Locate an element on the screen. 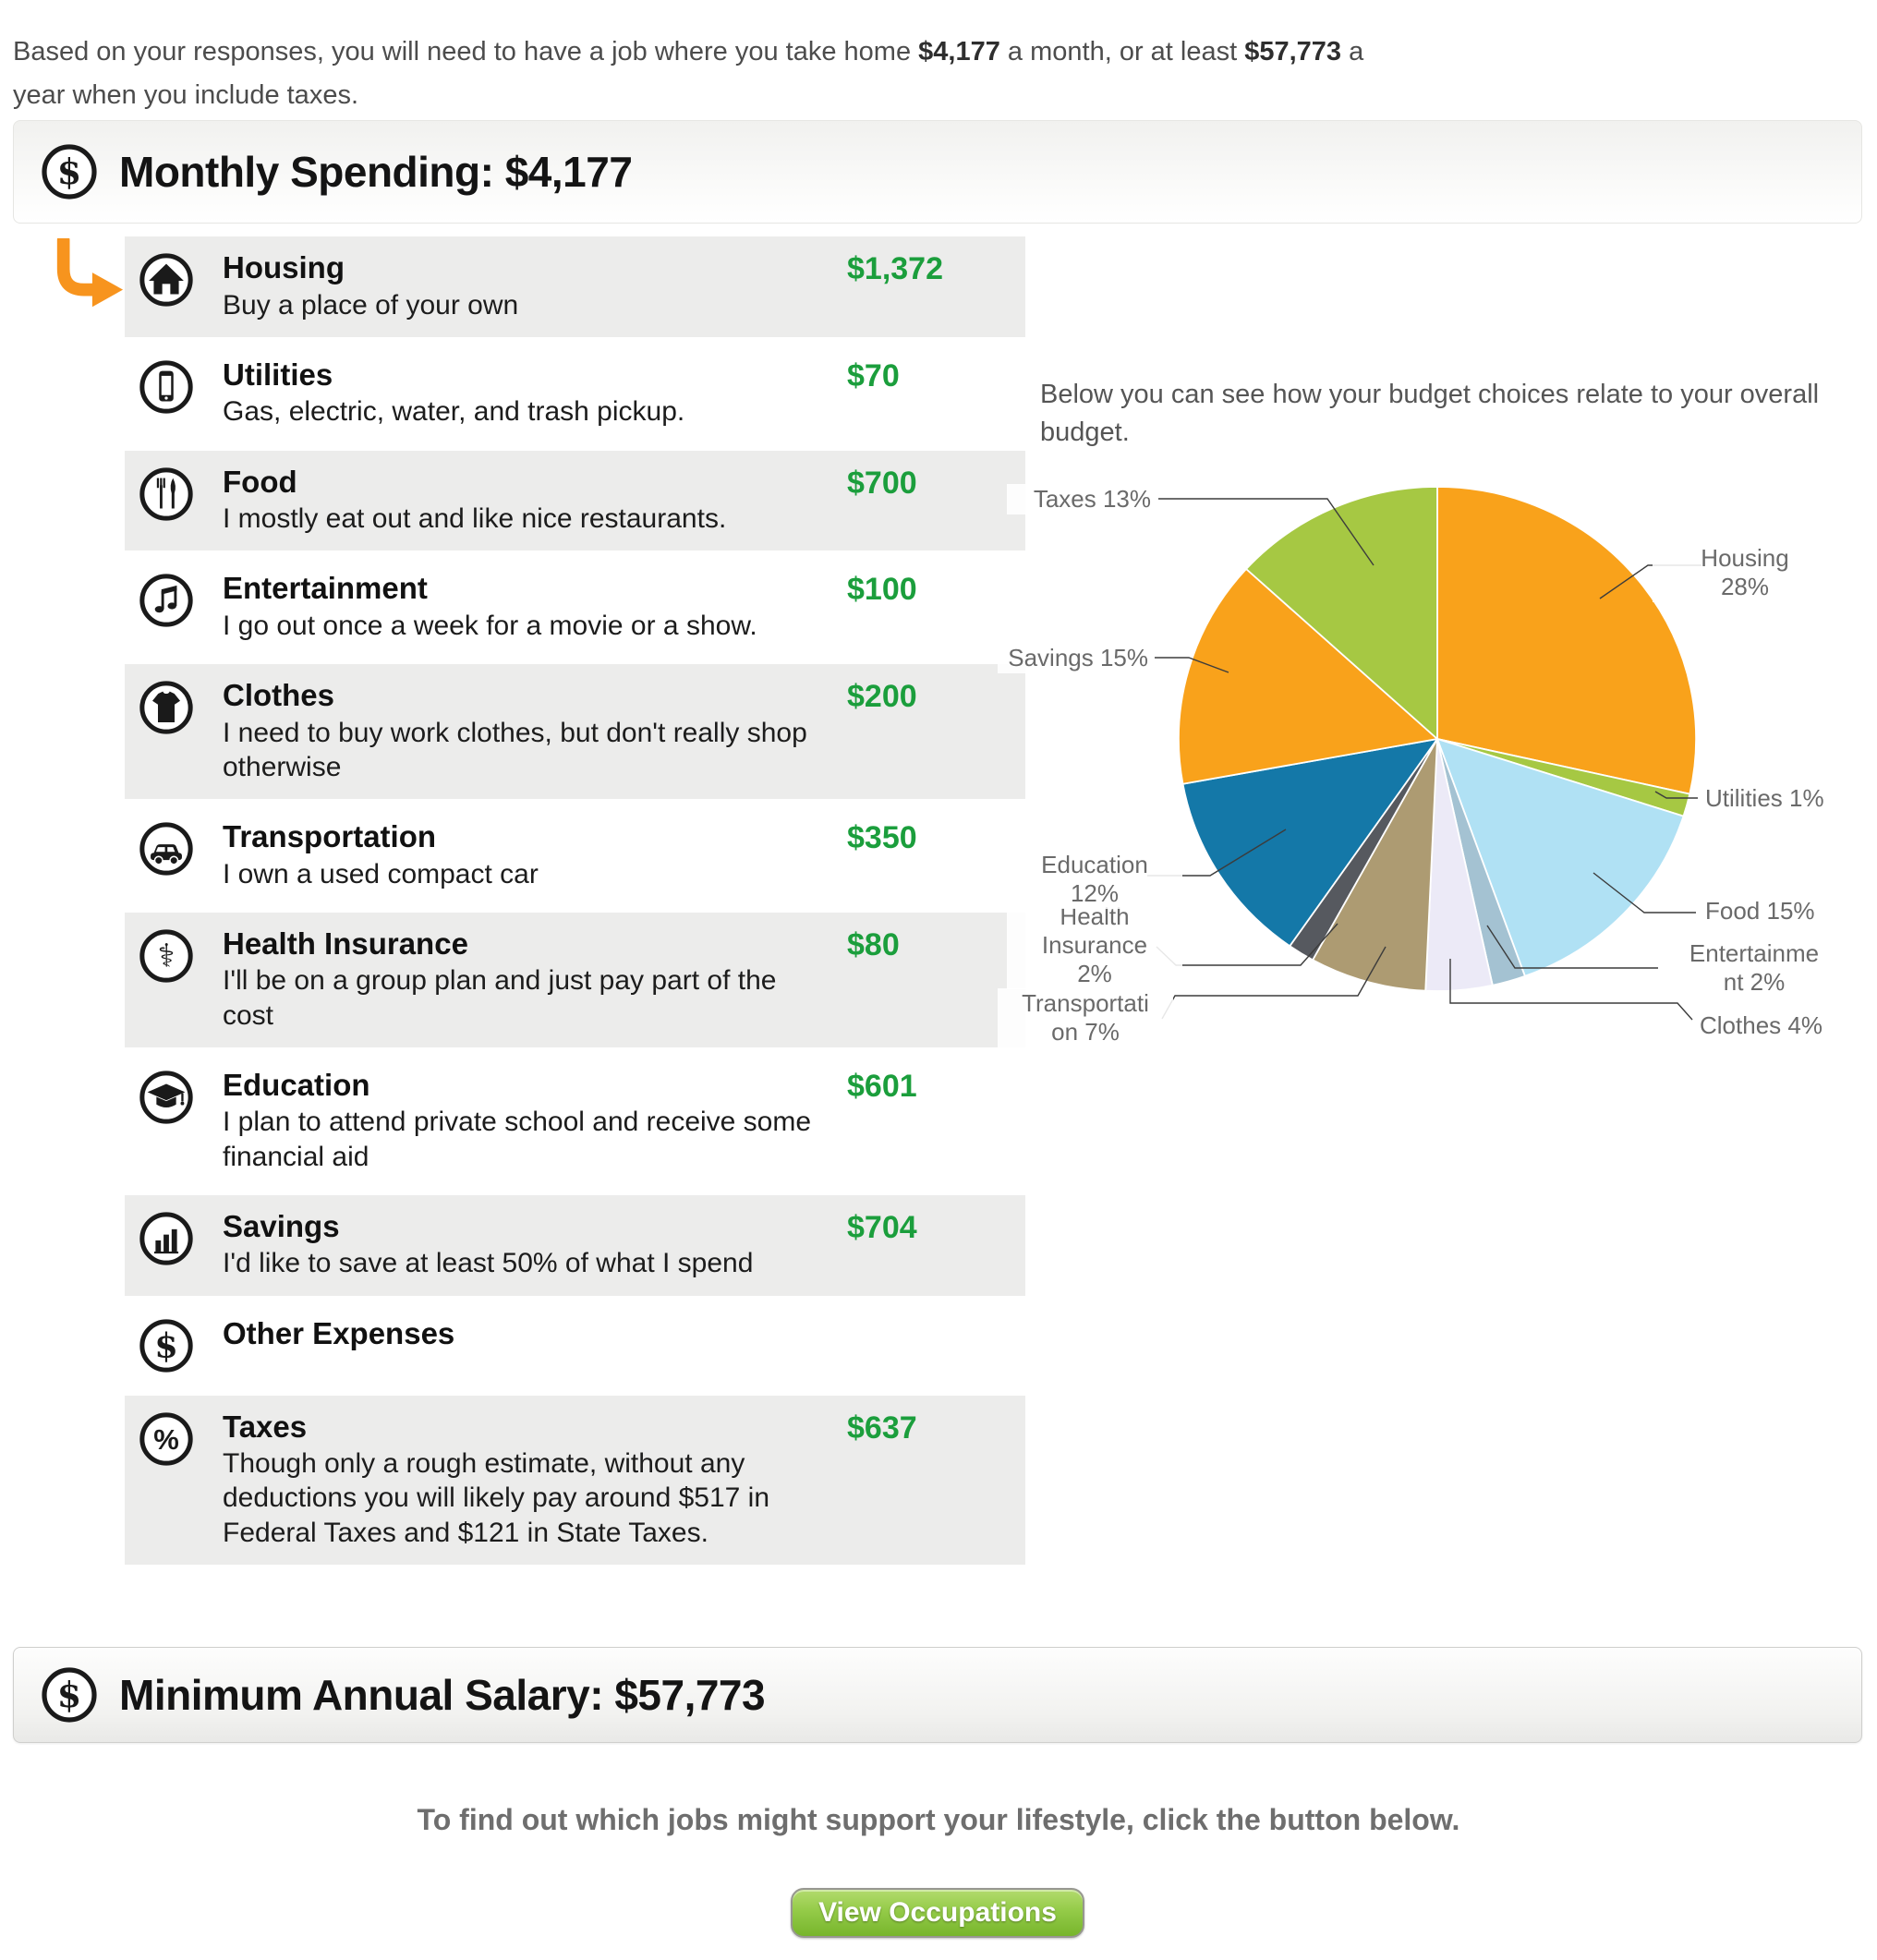 The width and height of the screenshot is (1877, 1960). row-amount: $100 is located at coordinates (882, 590).